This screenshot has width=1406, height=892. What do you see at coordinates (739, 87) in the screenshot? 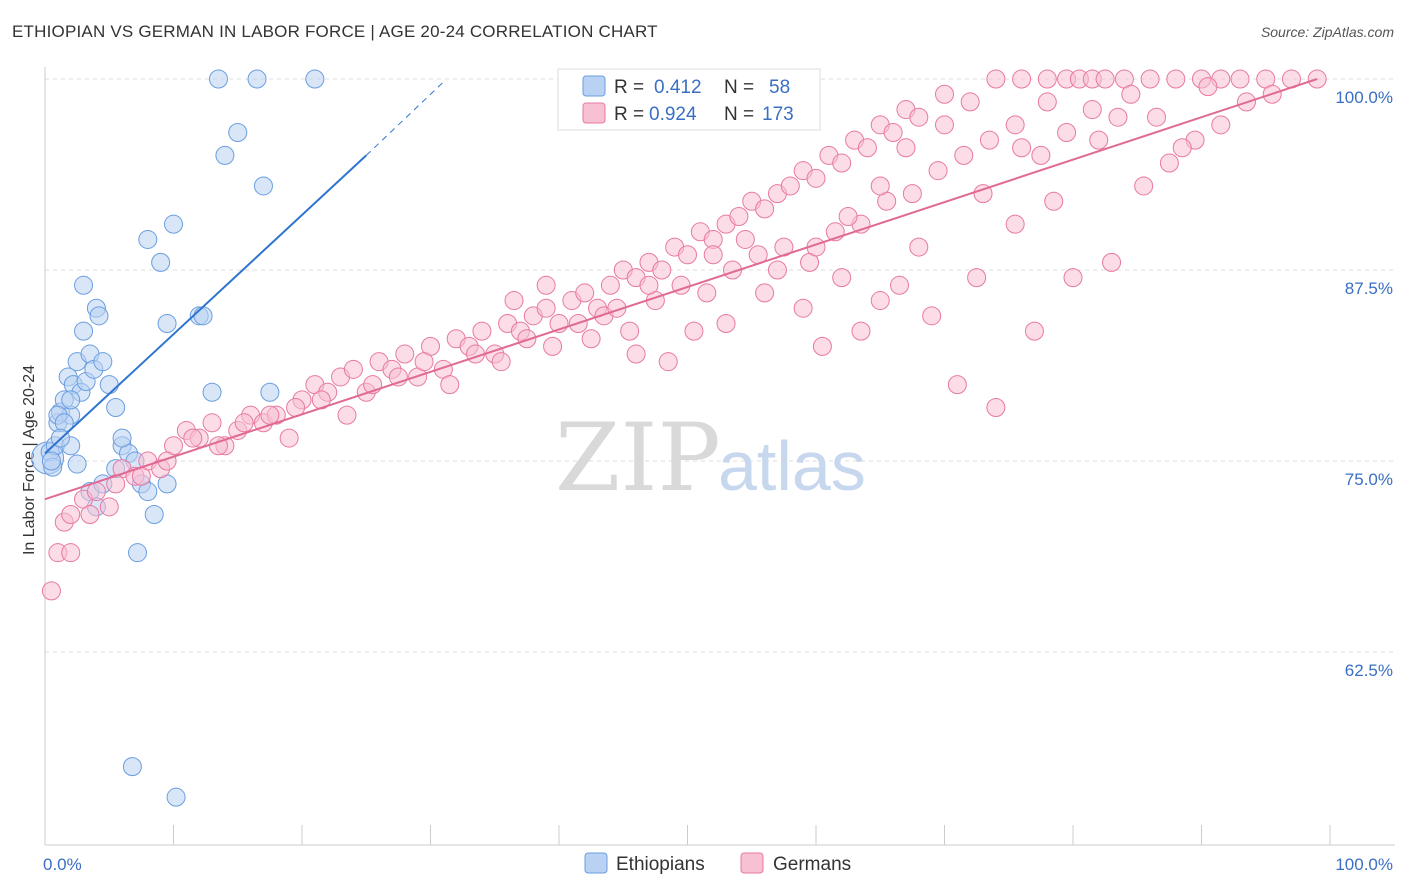
I see `legend-n-label-1: N =` at bounding box center [739, 87].